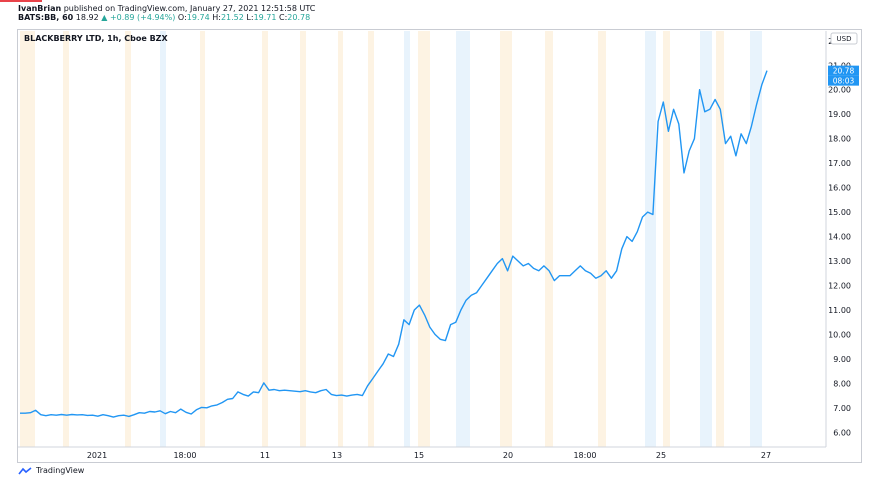  What do you see at coordinates (842, 432) in the screenshot?
I see `y-tick-label: 6.00` at bounding box center [842, 432].